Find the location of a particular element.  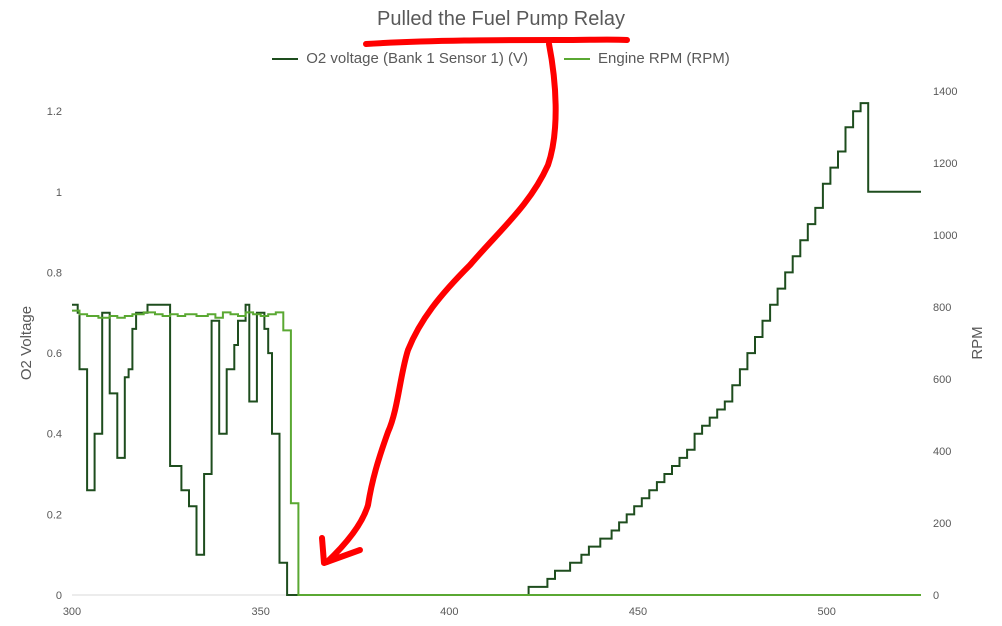

legend-item-o2: O2 voltage (Bank 1 Sensor 1) (V) is located at coordinates (400, 58).